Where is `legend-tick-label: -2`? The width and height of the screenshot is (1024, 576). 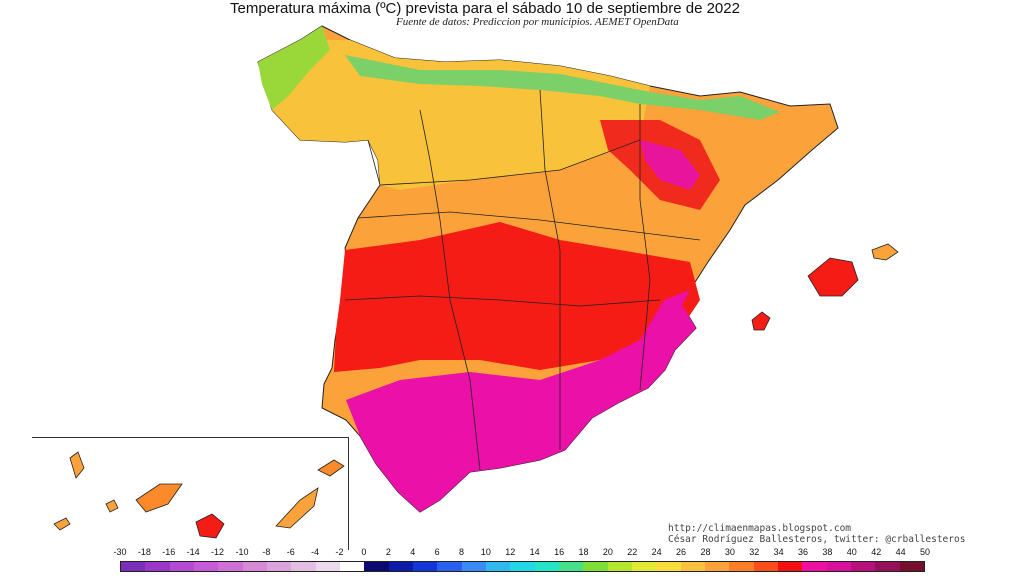 legend-tick-label: -2 is located at coordinates (339, 552).